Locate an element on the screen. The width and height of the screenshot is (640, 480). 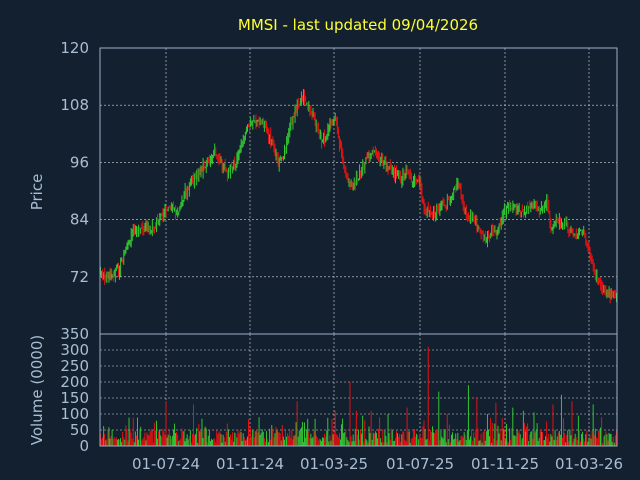
volume-tick-label: 350 is located at coordinates (74, 334).